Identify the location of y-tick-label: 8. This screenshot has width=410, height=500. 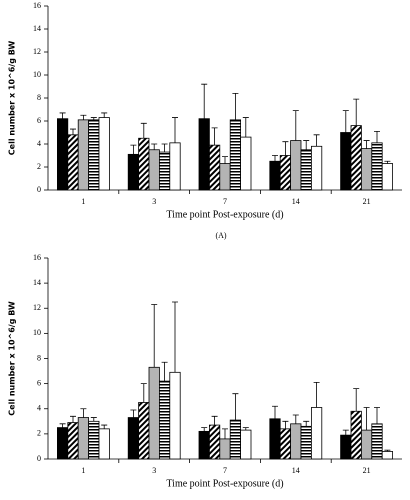
(39, 97).